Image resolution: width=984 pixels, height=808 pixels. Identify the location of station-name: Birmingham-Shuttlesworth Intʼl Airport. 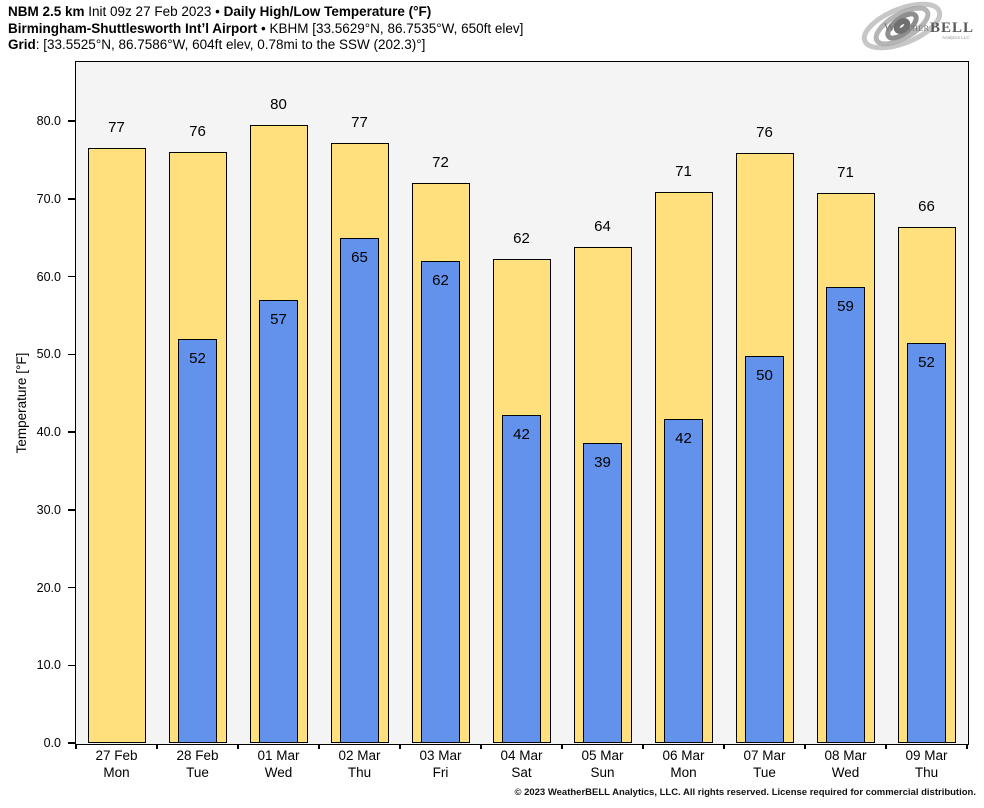
(133, 28).